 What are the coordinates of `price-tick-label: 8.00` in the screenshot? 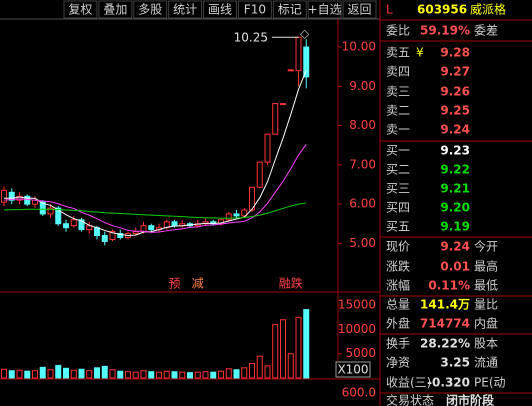 It's located at (362, 125).